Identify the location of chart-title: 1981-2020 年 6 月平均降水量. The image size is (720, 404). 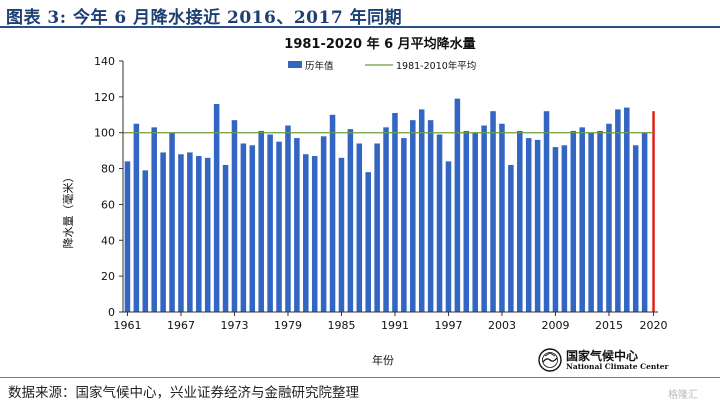
(379, 44).